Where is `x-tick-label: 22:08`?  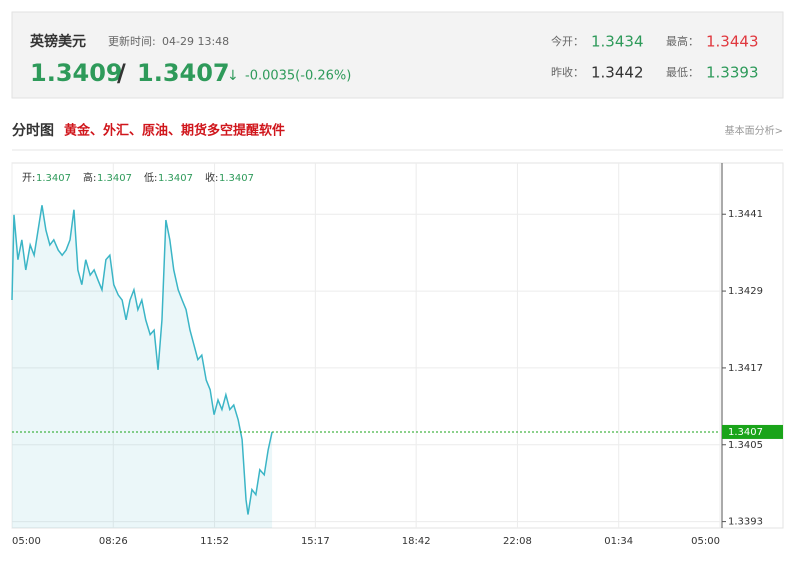
x-tick-label: 22:08 is located at coordinates (517, 541).